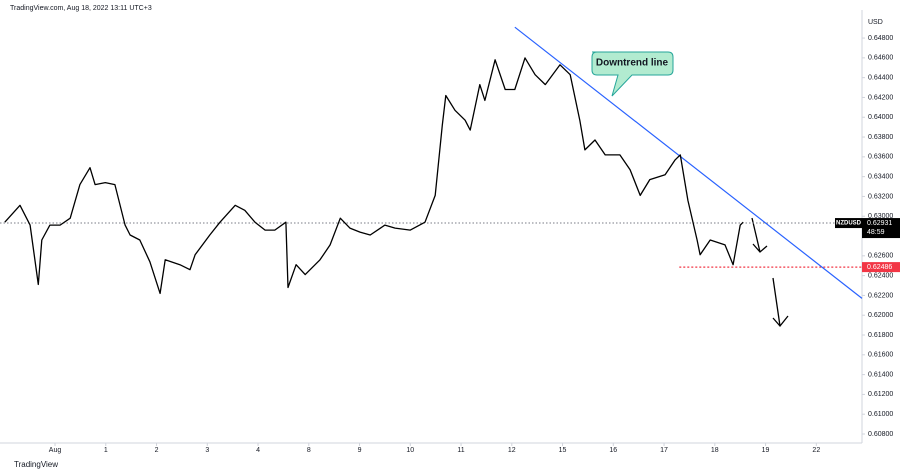 Image resolution: width=900 pixels, height=475 pixels. I want to click on x-tick-label: 4, so click(258, 450).